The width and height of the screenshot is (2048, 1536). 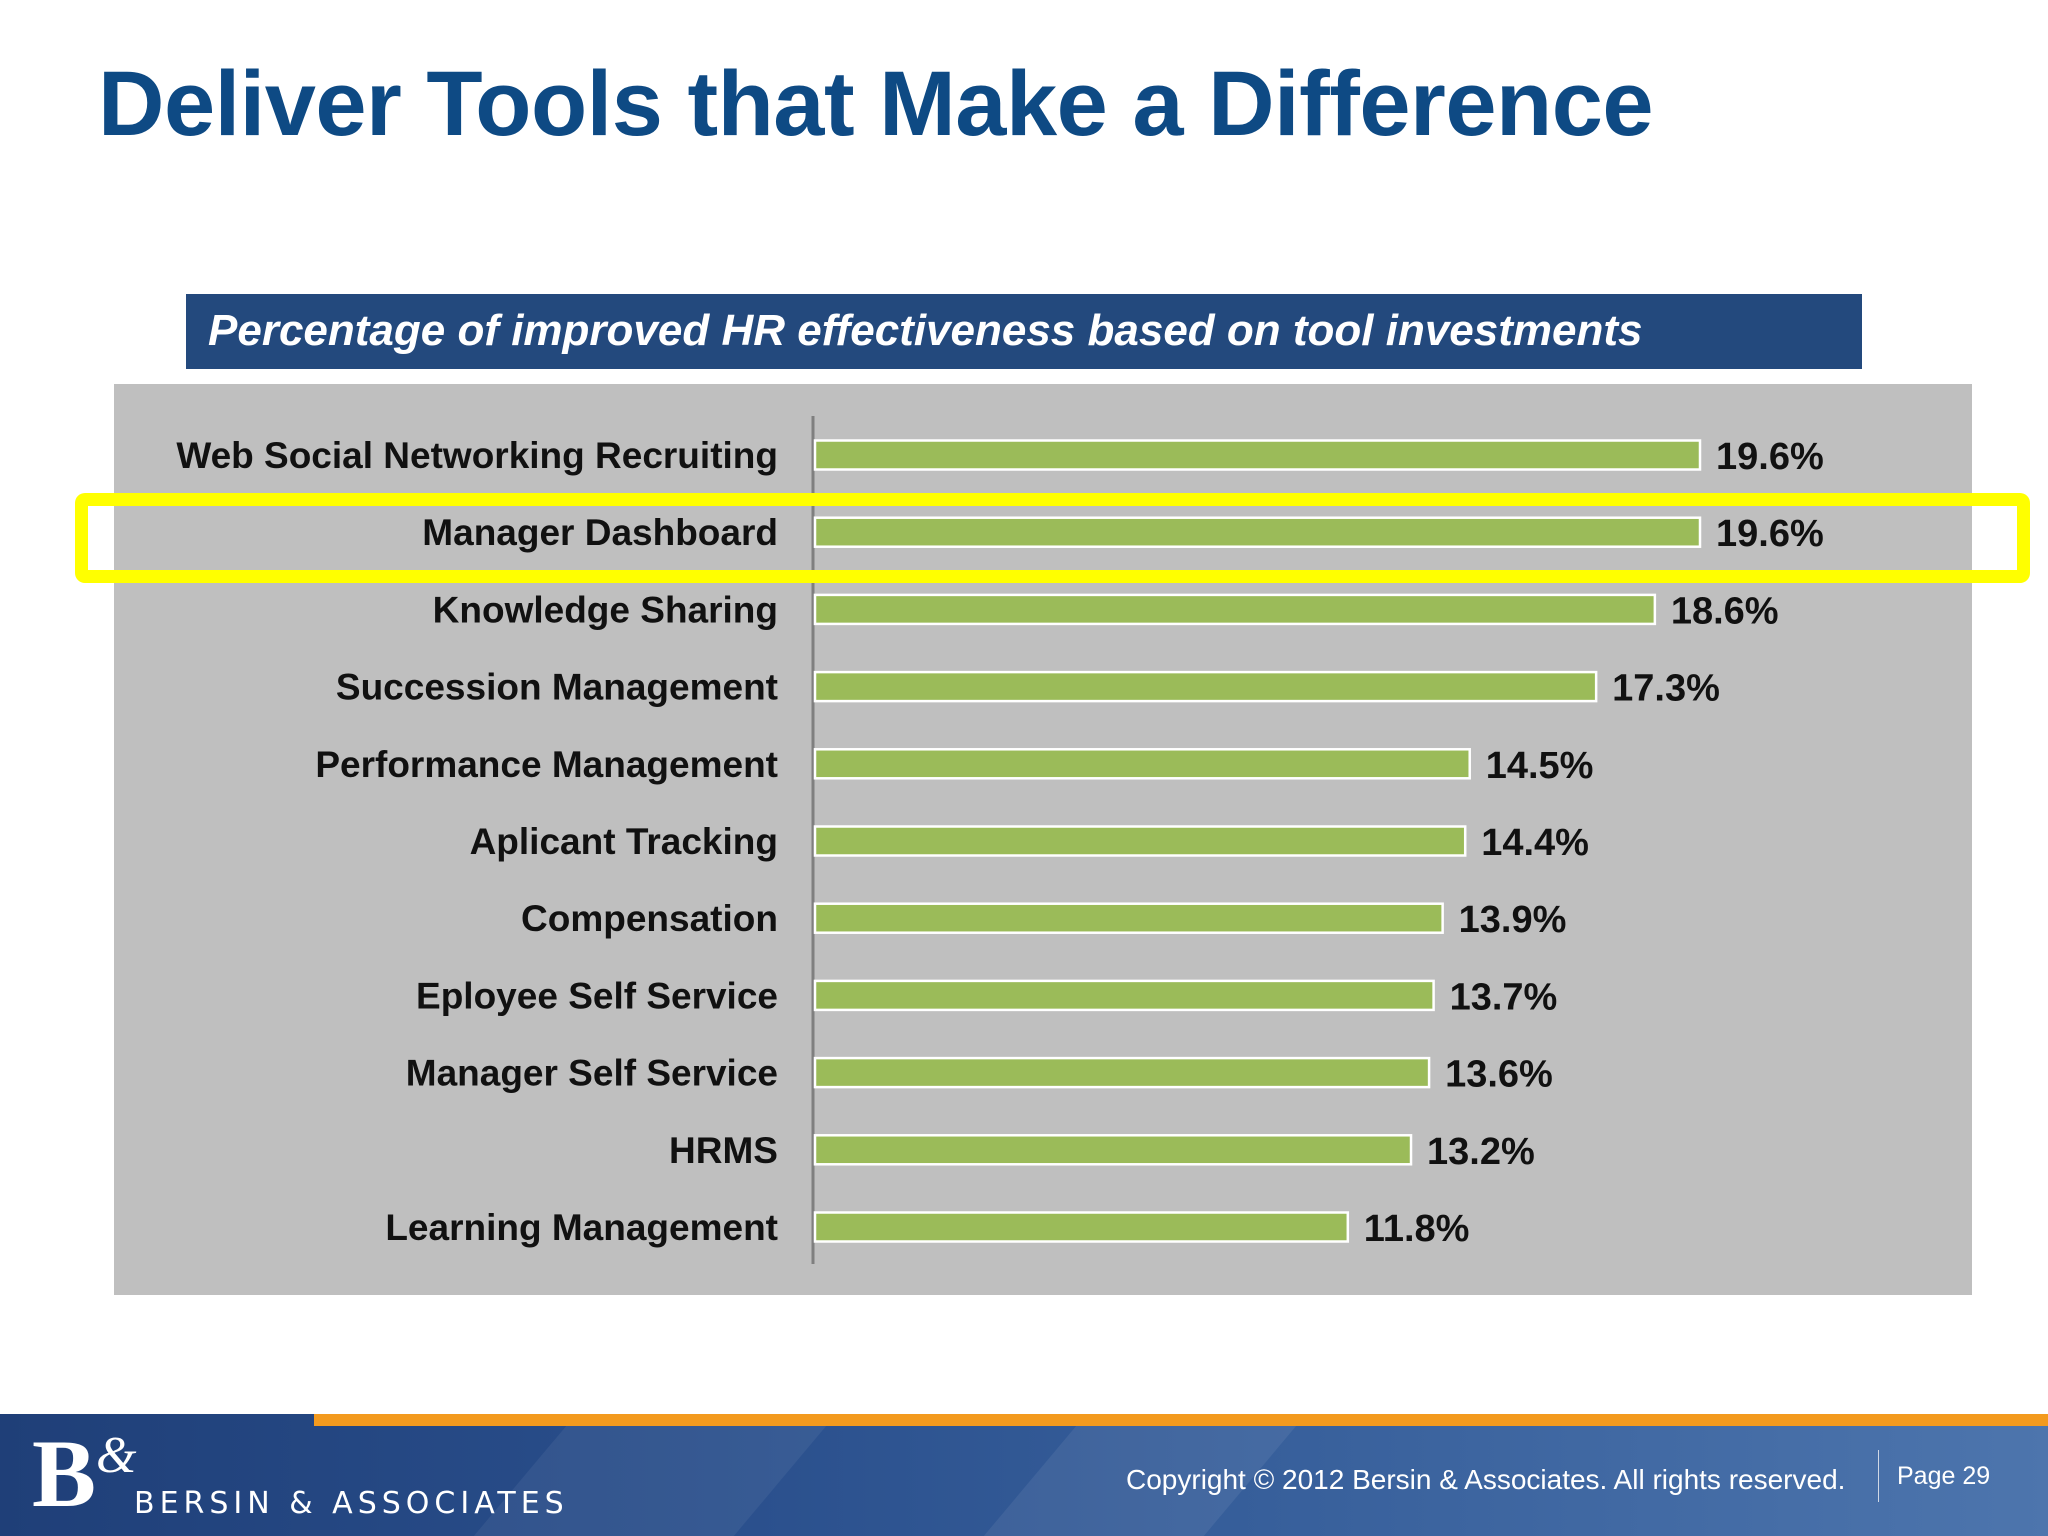 I want to click on bersin-logo-icon: B &, so click(x=84, y=1473).